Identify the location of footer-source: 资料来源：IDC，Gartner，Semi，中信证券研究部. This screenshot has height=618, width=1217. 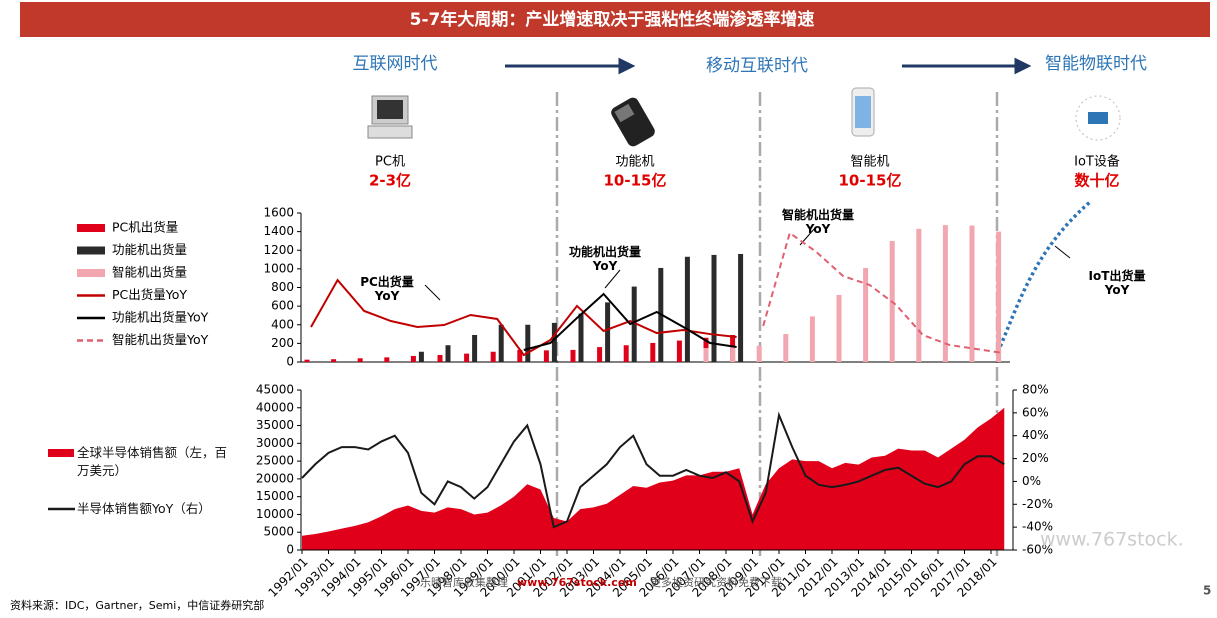
(137, 605).